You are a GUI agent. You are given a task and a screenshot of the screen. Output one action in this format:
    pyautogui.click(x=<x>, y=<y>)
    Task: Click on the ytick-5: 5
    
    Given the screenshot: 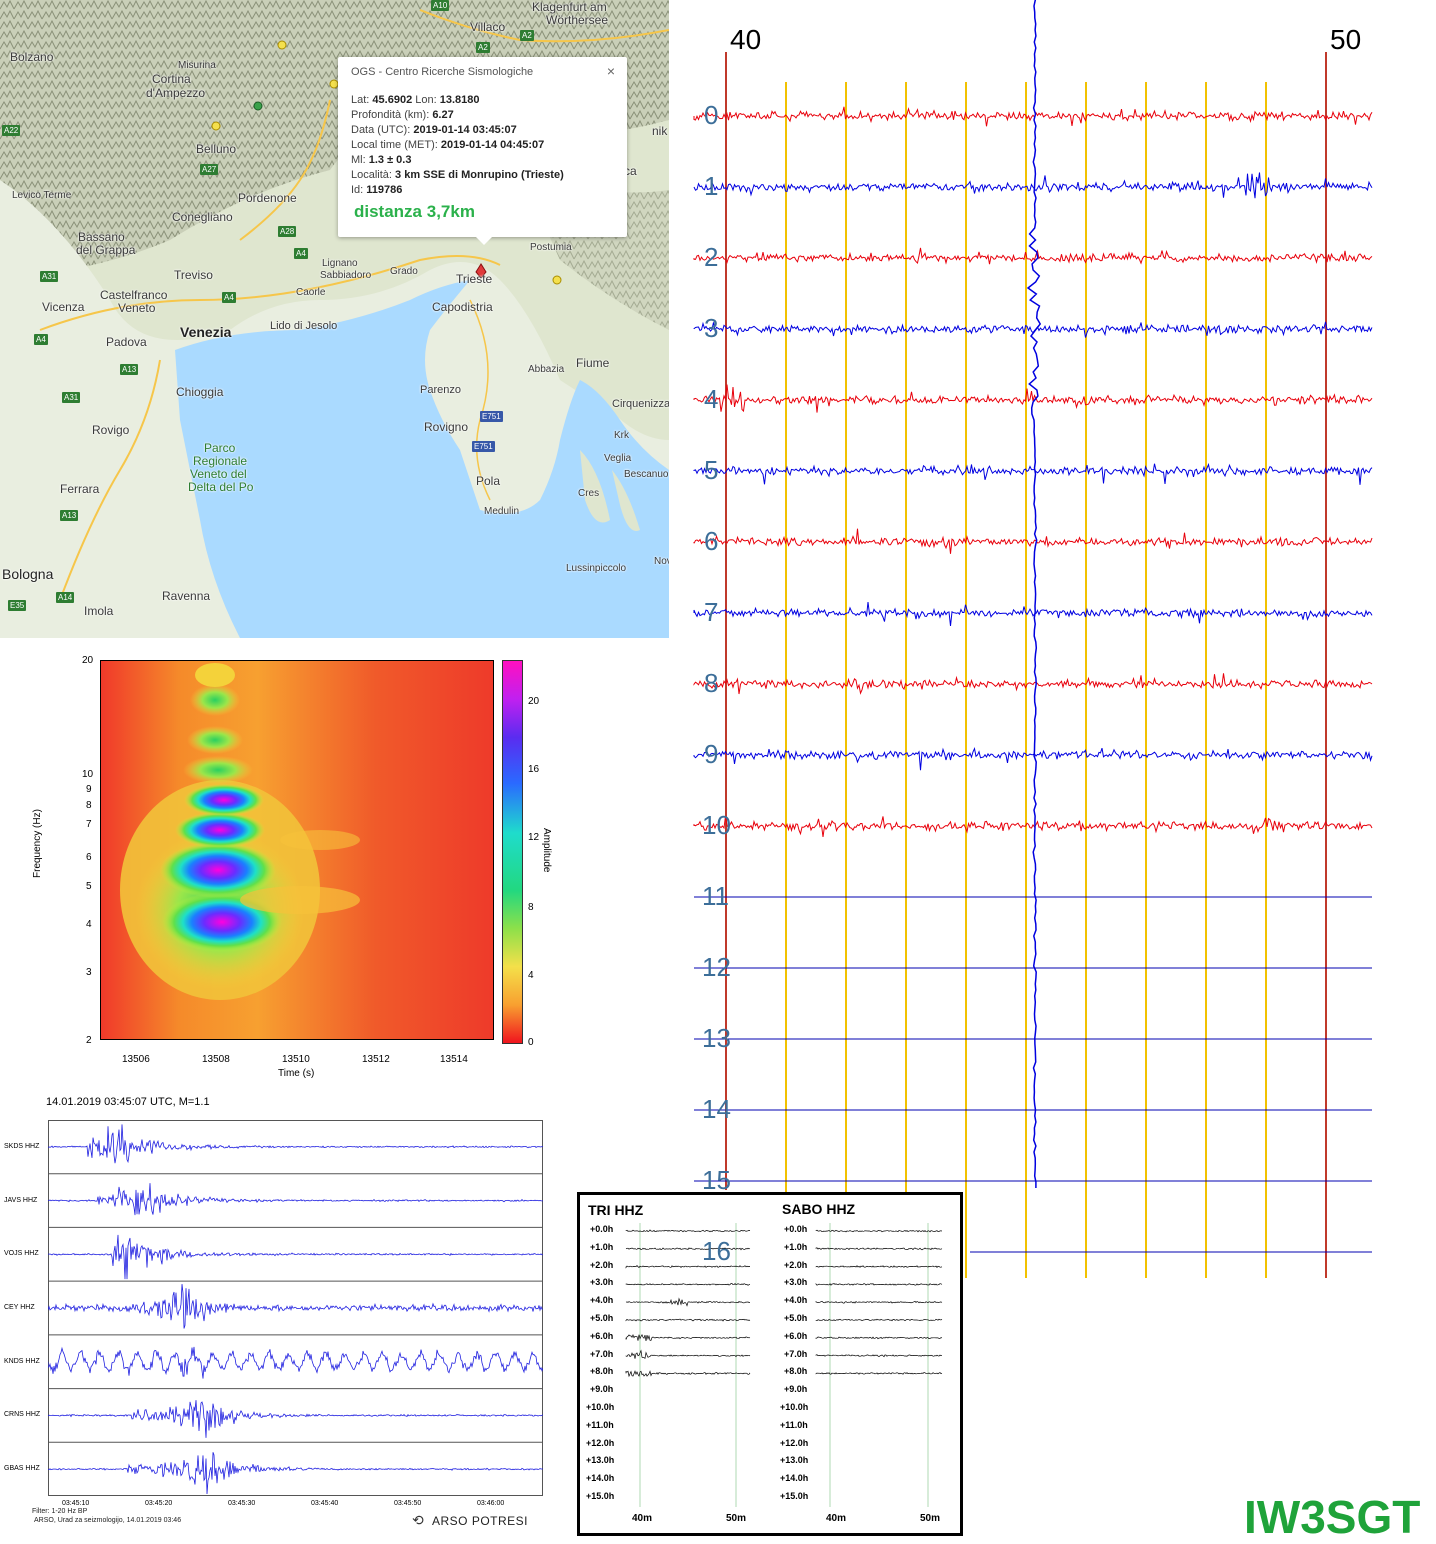 What is the action you would take?
    pyautogui.click(x=89, y=886)
    